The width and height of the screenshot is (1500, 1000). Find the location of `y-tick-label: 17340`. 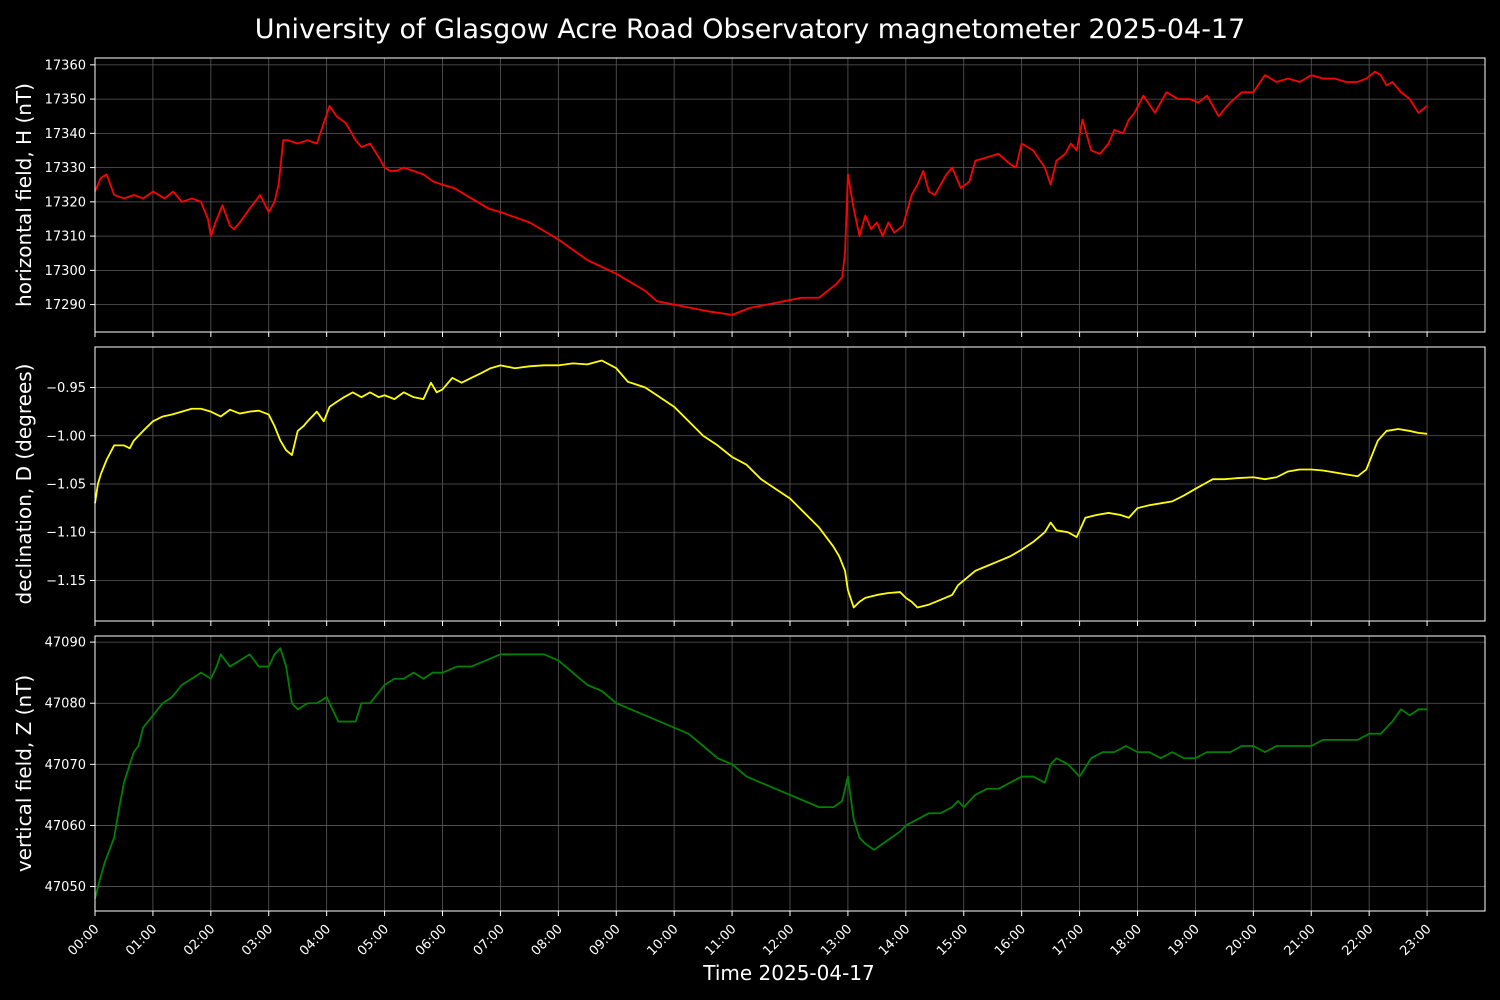

y-tick-label: 17340 is located at coordinates (65, 134).